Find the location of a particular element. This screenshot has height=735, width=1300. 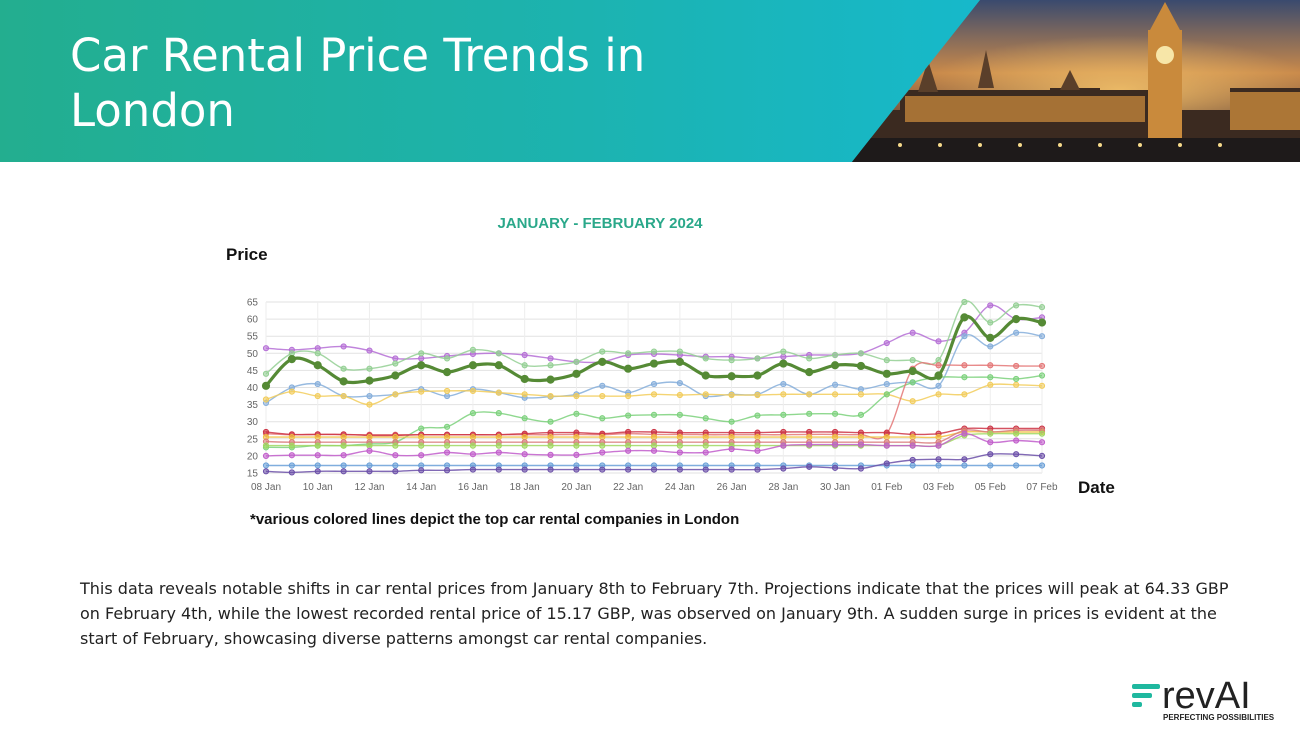

x-axis-label: Date is located at coordinates (1096, 487).